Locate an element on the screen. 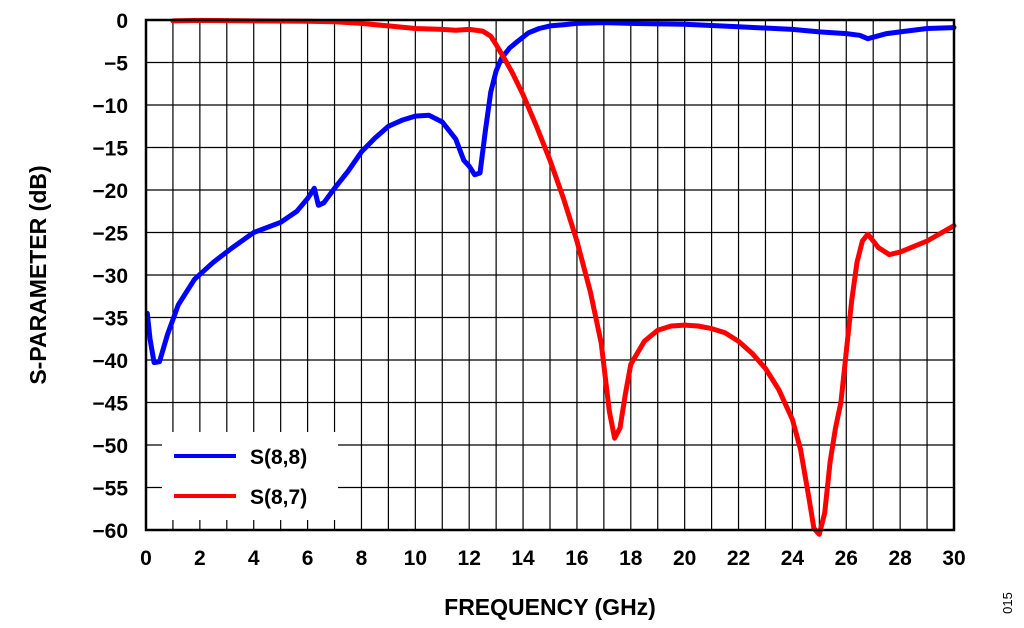 The image size is (1024, 628). x-tick-label: 16 is located at coordinates (576, 558).